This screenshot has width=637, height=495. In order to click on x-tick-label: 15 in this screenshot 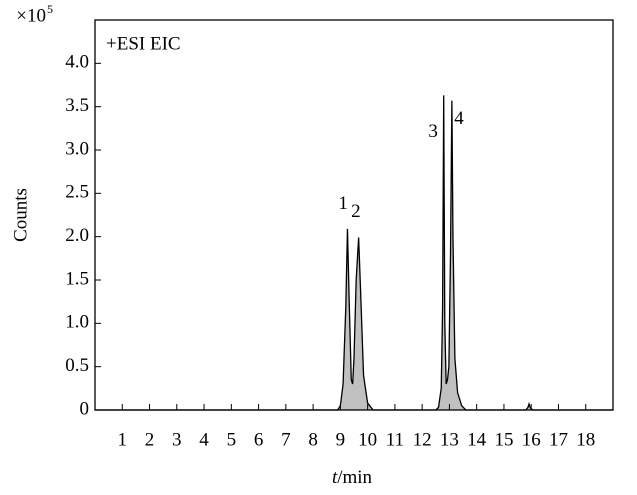, I will do `click(503, 439)`.